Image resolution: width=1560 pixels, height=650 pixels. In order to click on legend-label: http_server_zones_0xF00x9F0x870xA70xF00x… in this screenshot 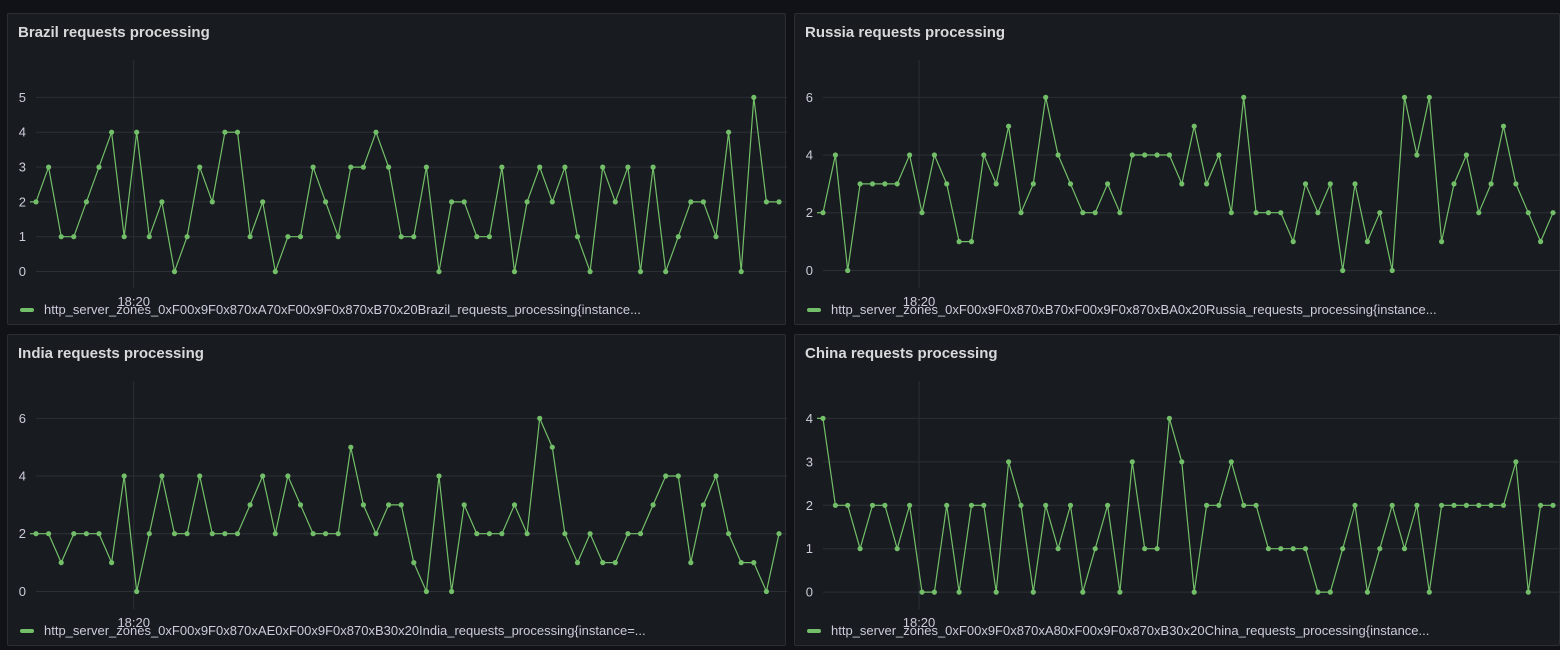, I will do `click(342, 309)`.